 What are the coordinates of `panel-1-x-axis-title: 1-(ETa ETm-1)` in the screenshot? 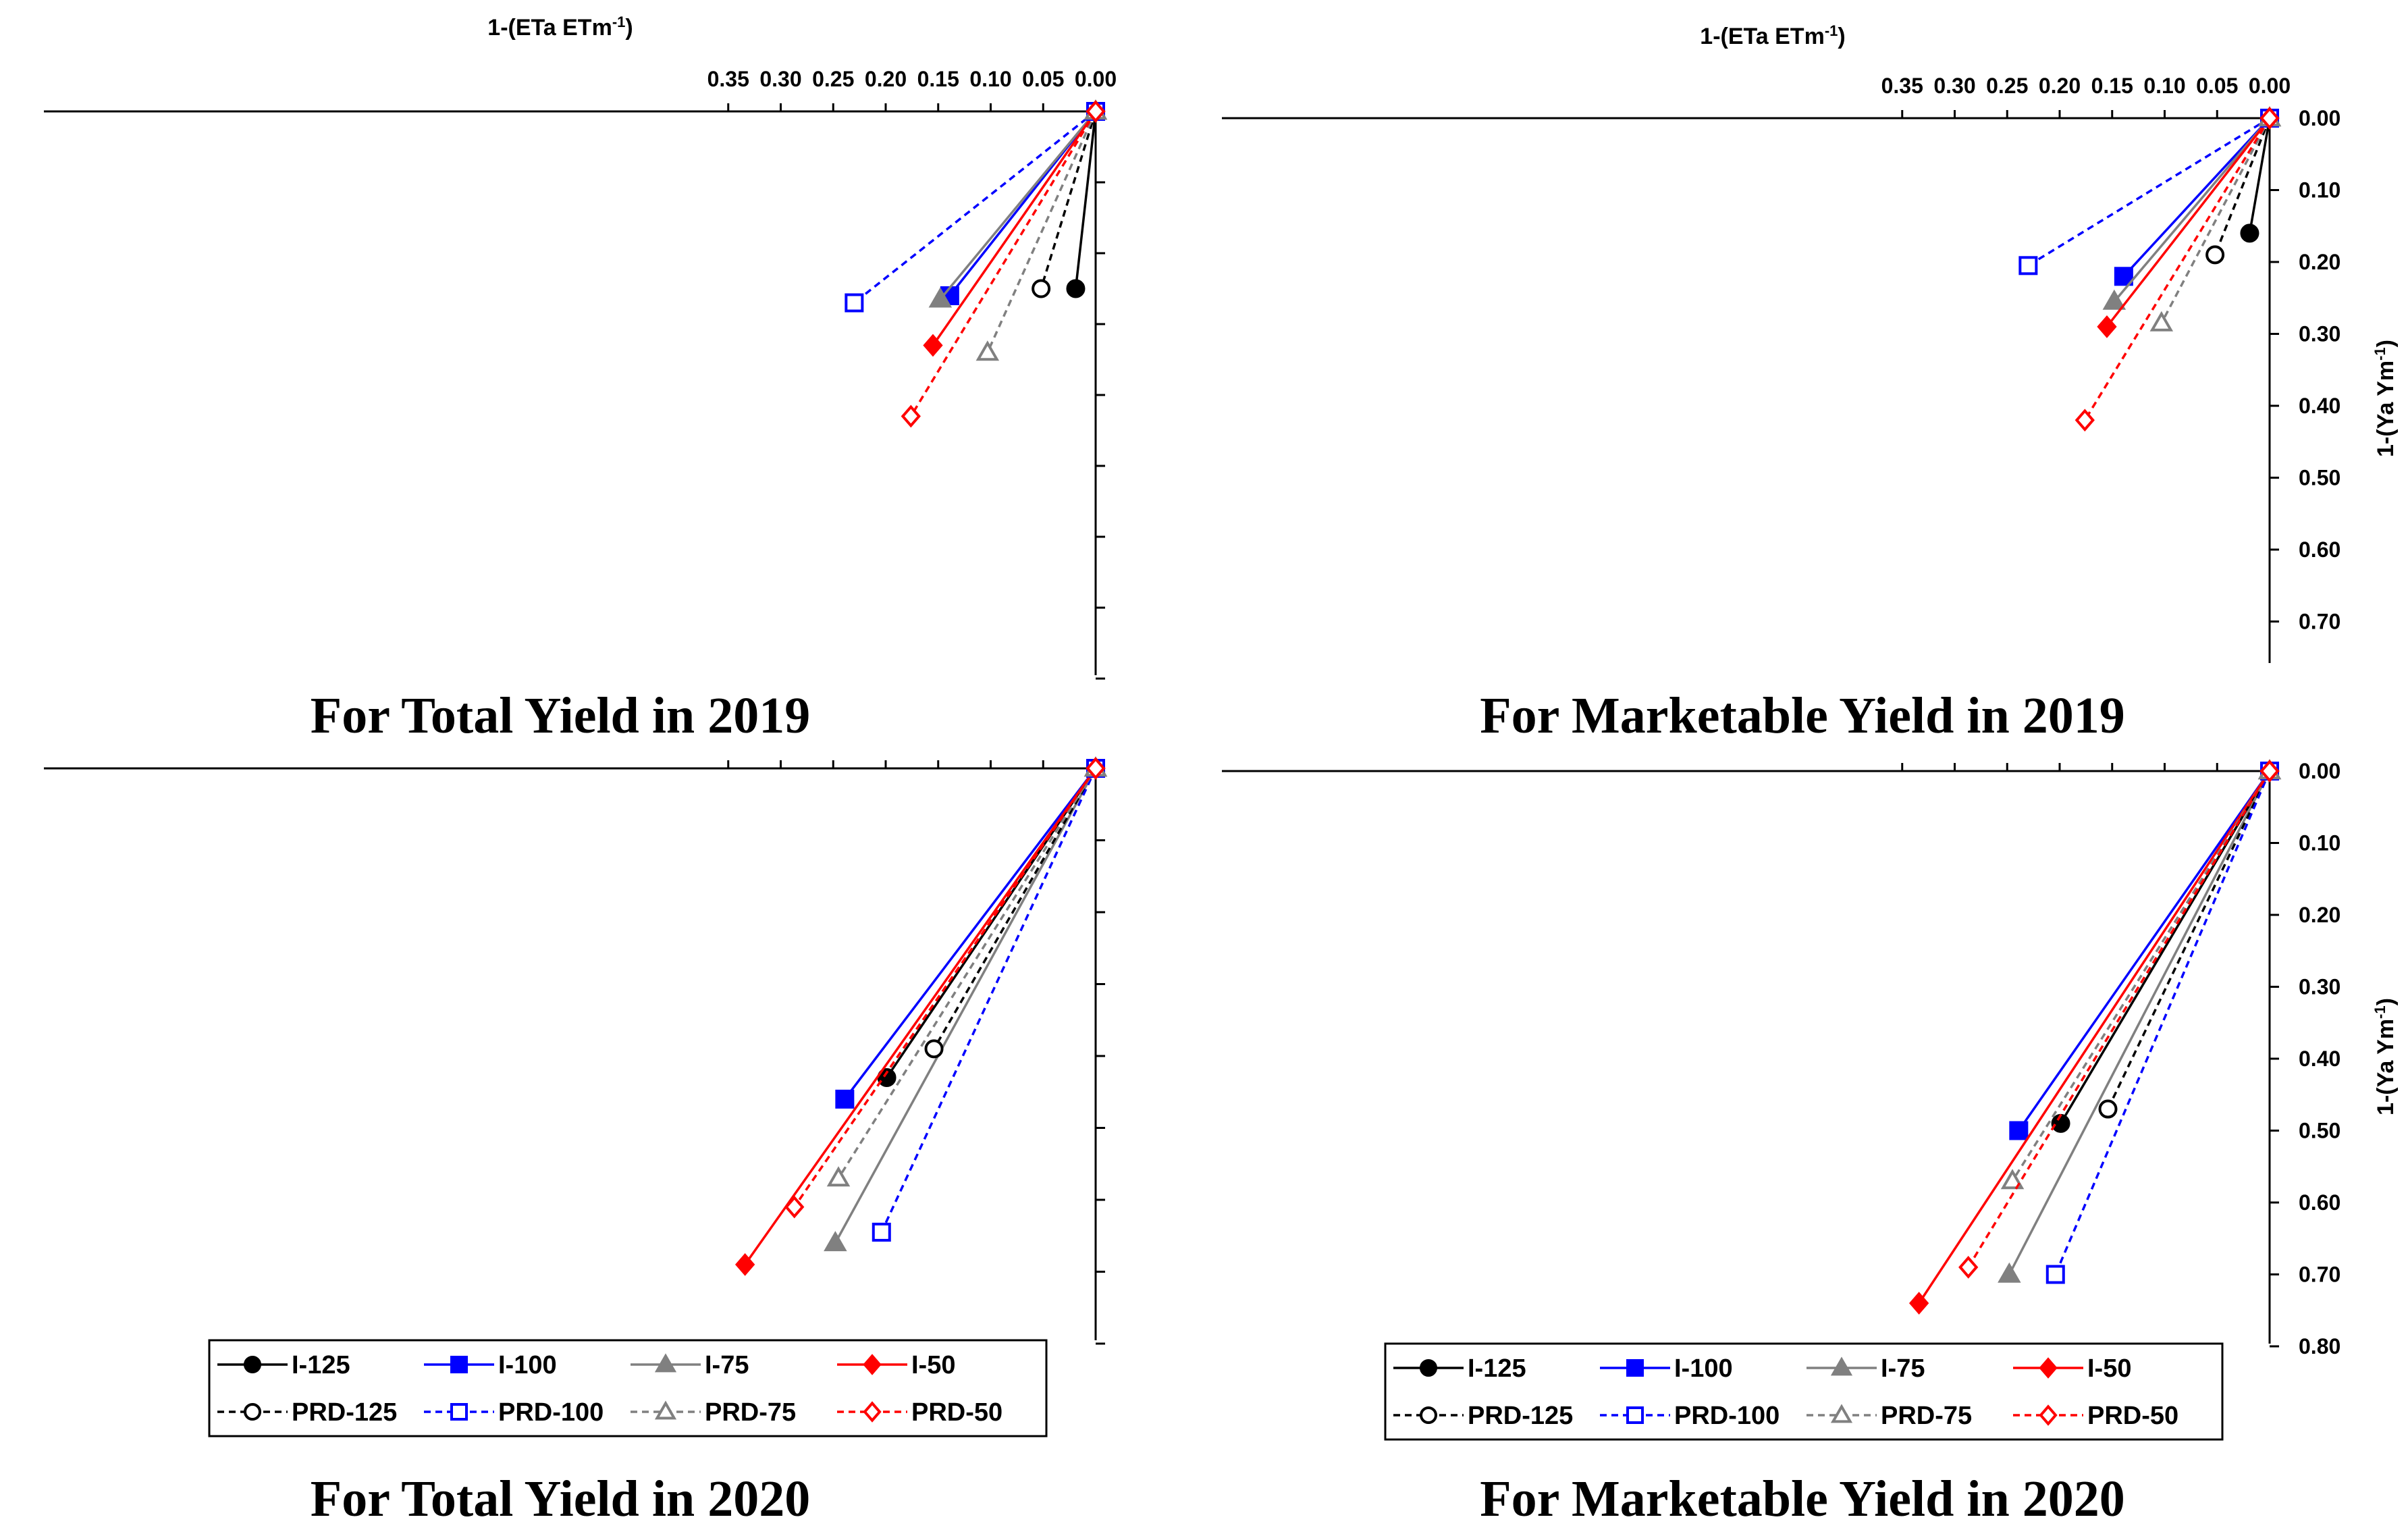 It's located at (560, 27).